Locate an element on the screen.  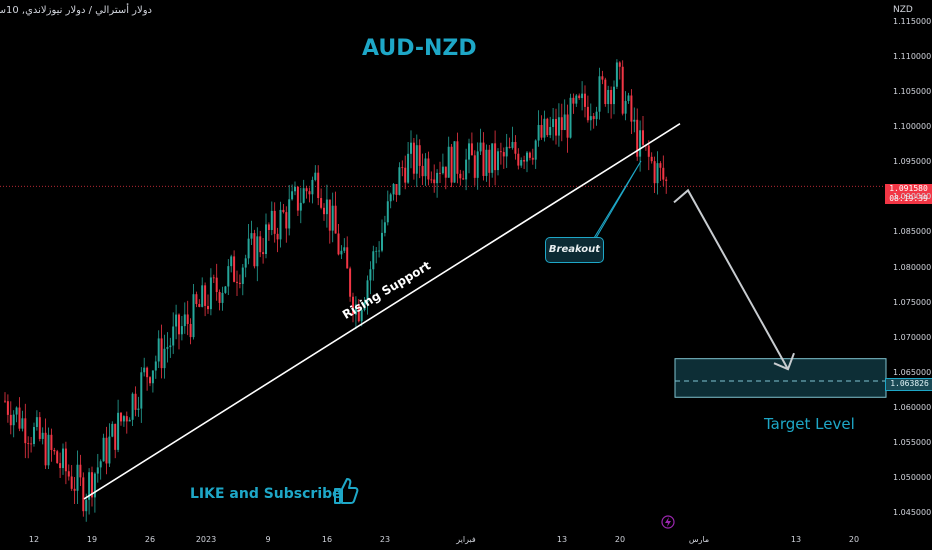
y-tick-label: 1.045000 is located at coordinates (912, 512).